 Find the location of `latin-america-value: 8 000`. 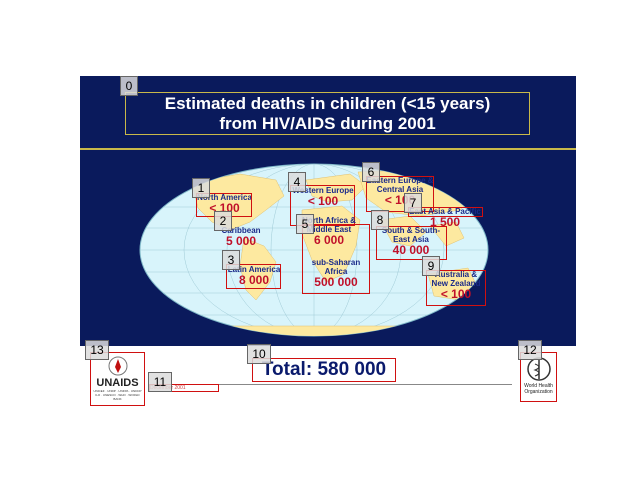

latin-america-value: 8 000 is located at coordinates (254, 280).